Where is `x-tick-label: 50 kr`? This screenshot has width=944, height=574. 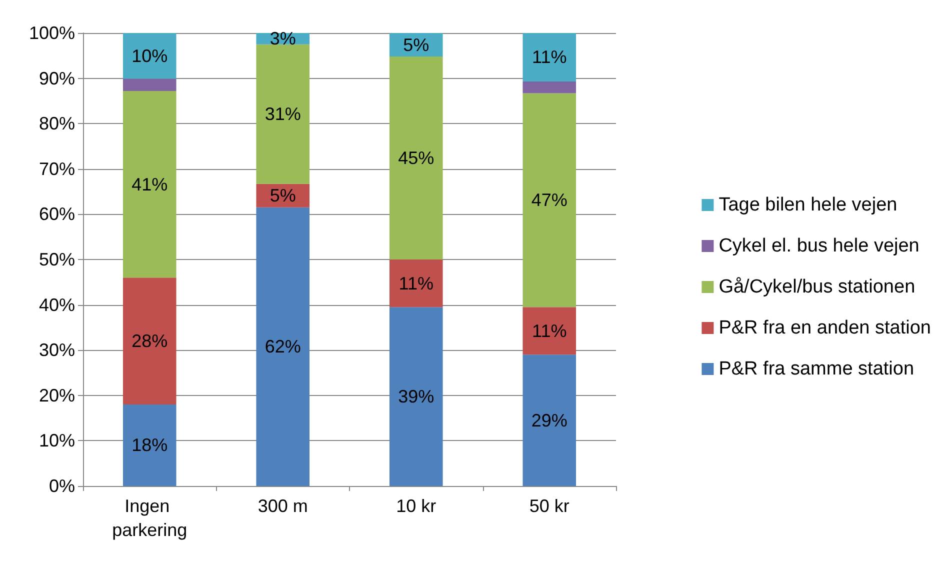 x-tick-label: 50 kr is located at coordinates (549, 506).